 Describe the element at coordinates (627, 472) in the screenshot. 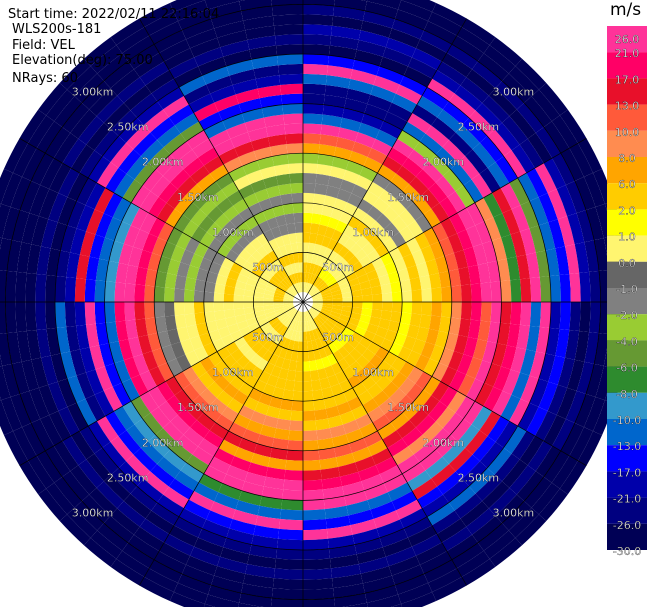

I see `colorbar-tick-label: -17.0` at that location.